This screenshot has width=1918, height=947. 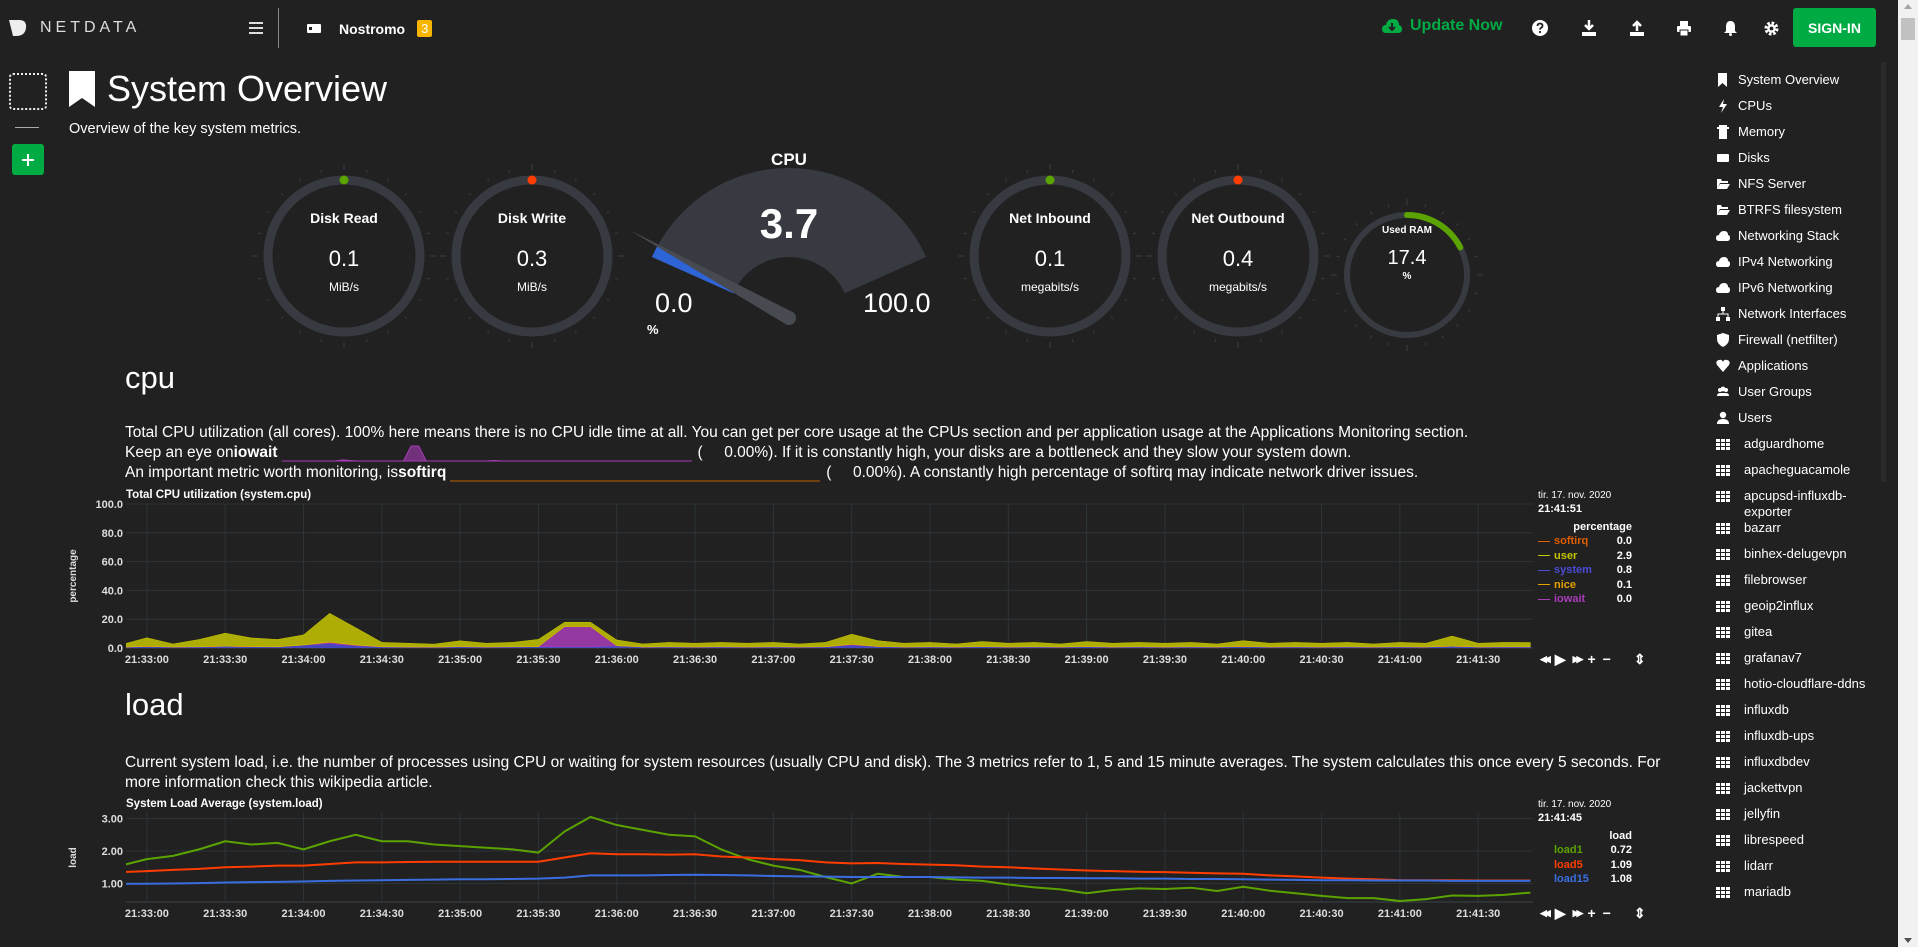 What do you see at coordinates (1585, 556) in the screenshot?
I see `legend-item-user: user 2.9` at bounding box center [1585, 556].